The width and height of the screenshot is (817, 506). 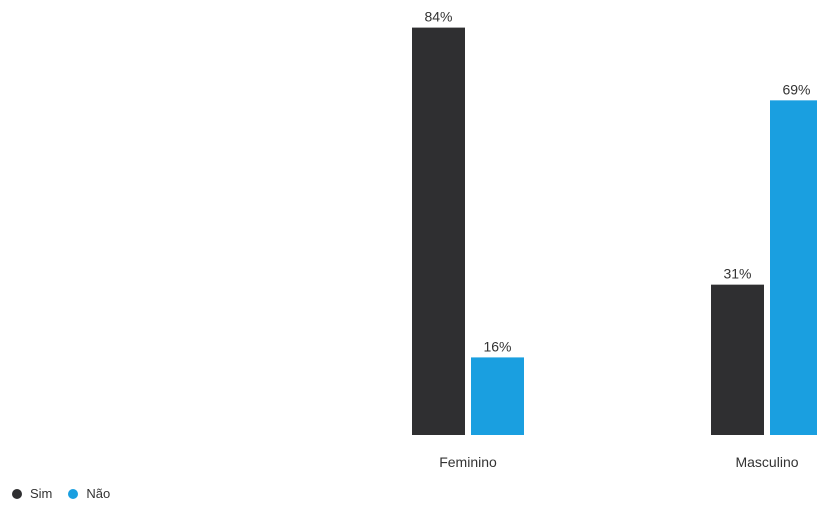 What do you see at coordinates (41, 493) in the screenshot?
I see `legend-label-sim: Sim` at bounding box center [41, 493].